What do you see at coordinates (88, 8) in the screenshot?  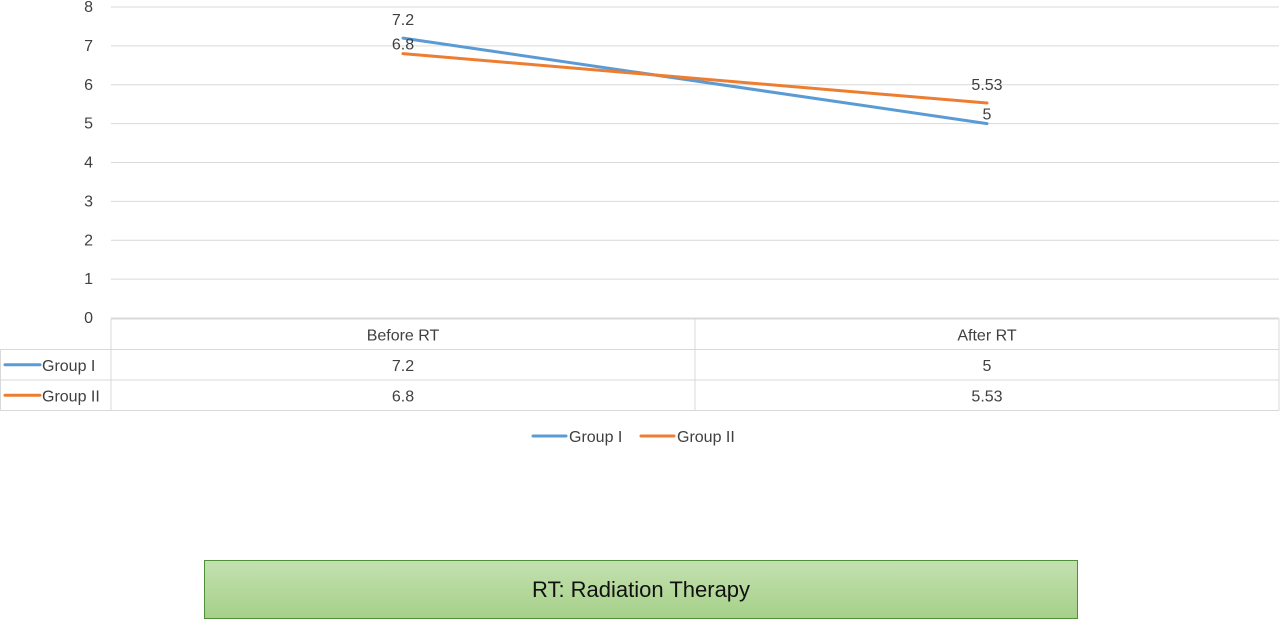 I see `y-tick-label: 8` at bounding box center [88, 8].